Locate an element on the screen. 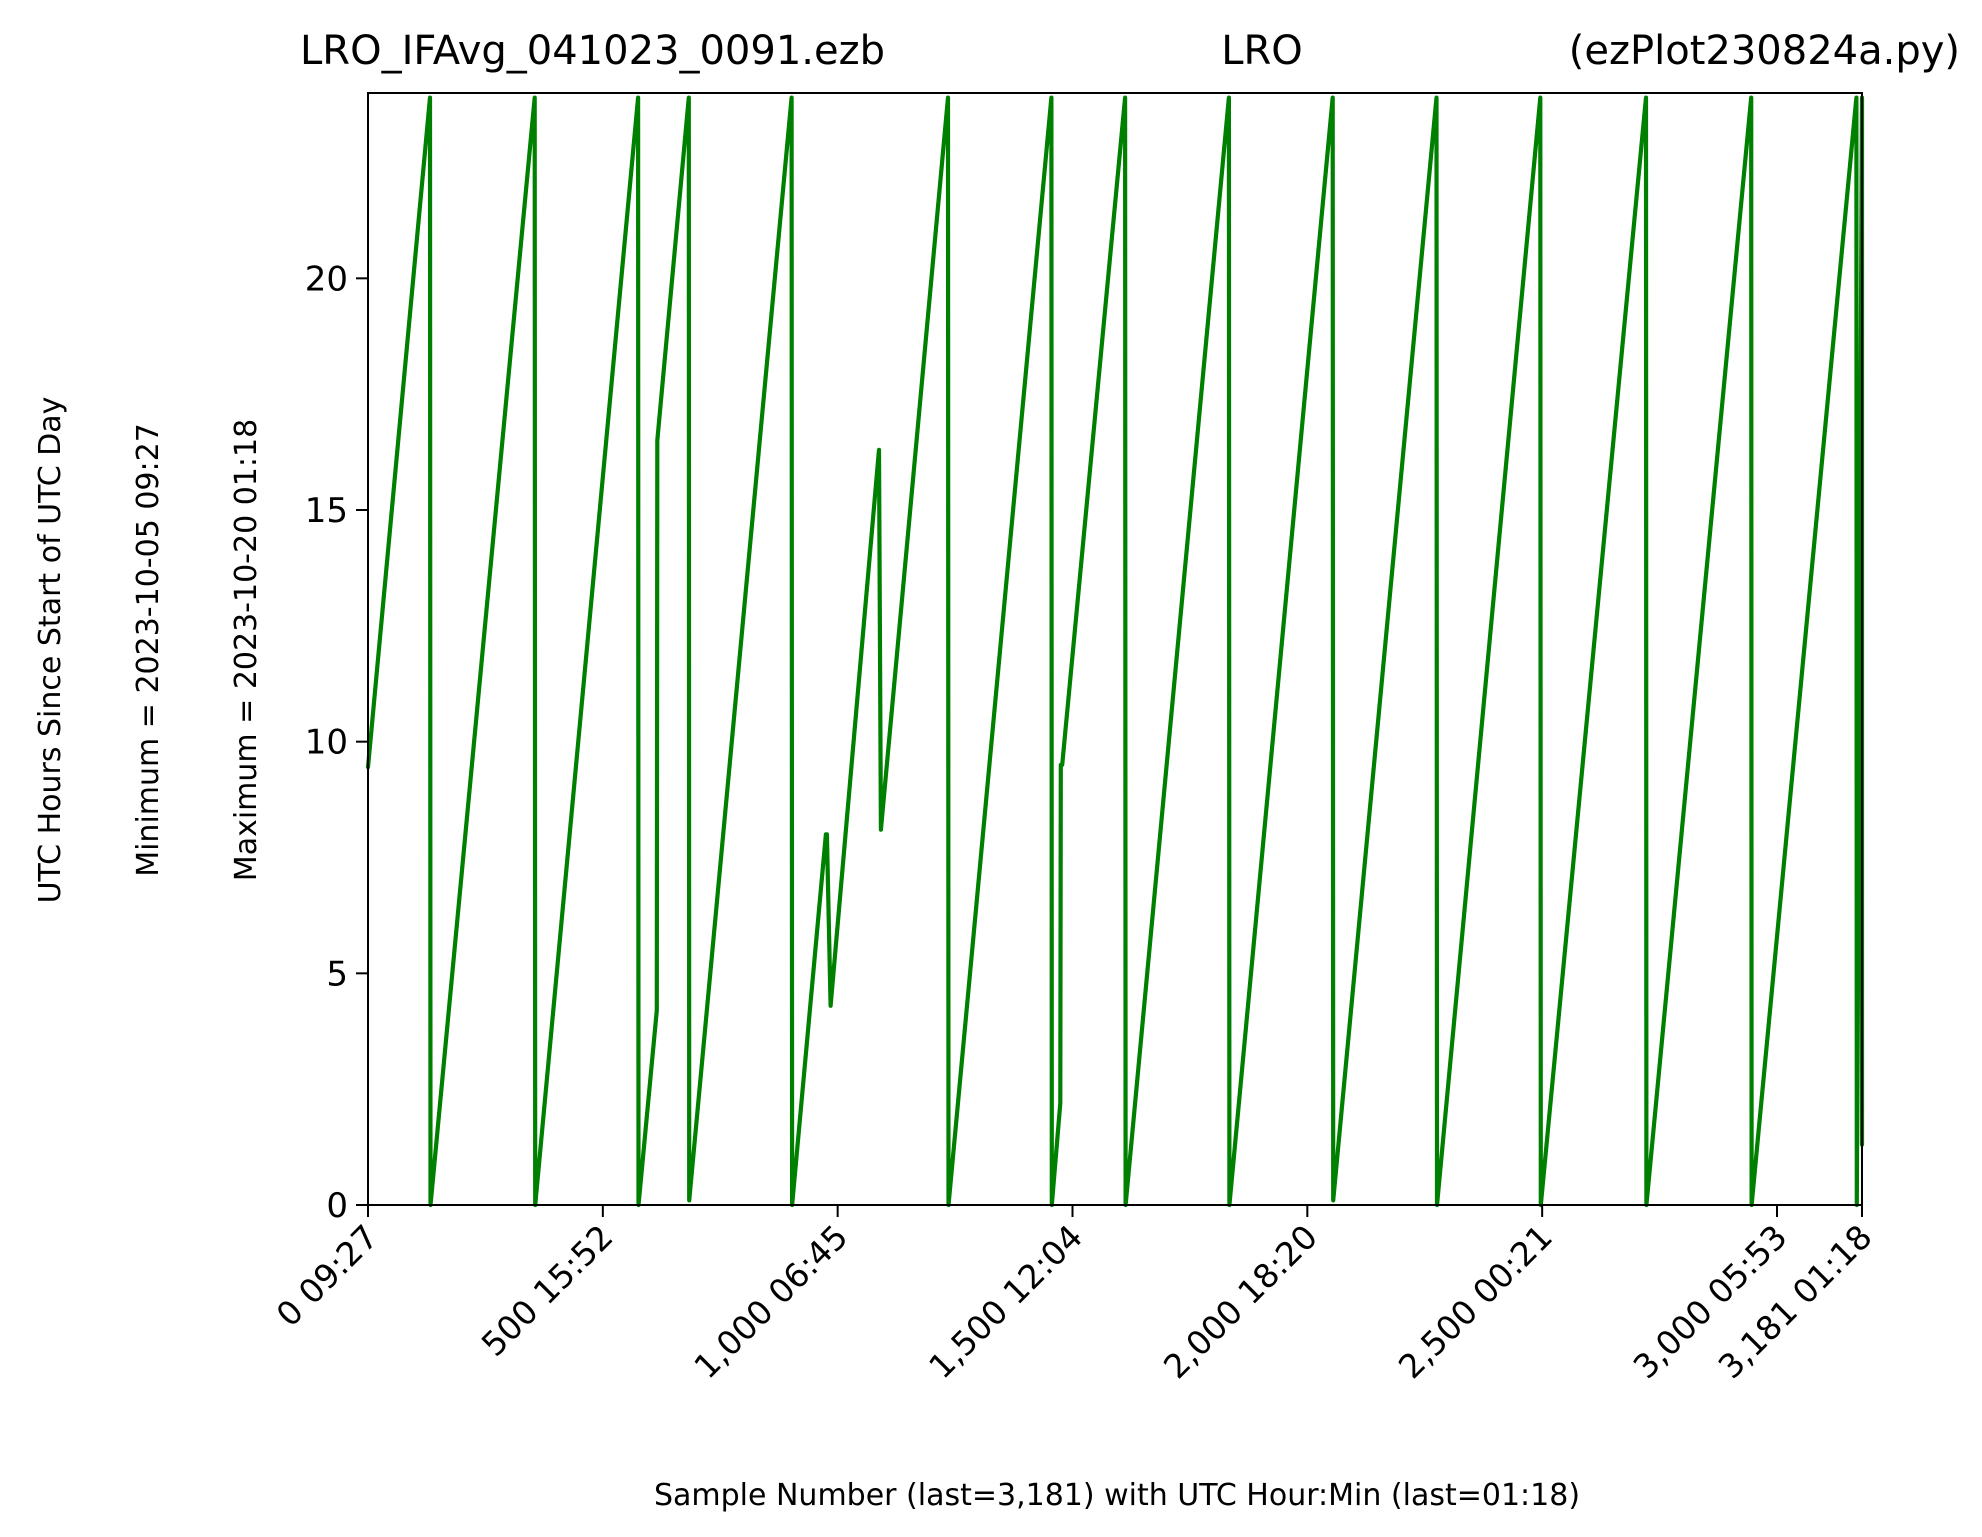 The image size is (1982, 1537). chart-title-left: LRO_IFAvg_041023_0091.ezb is located at coordinates (592, 51).